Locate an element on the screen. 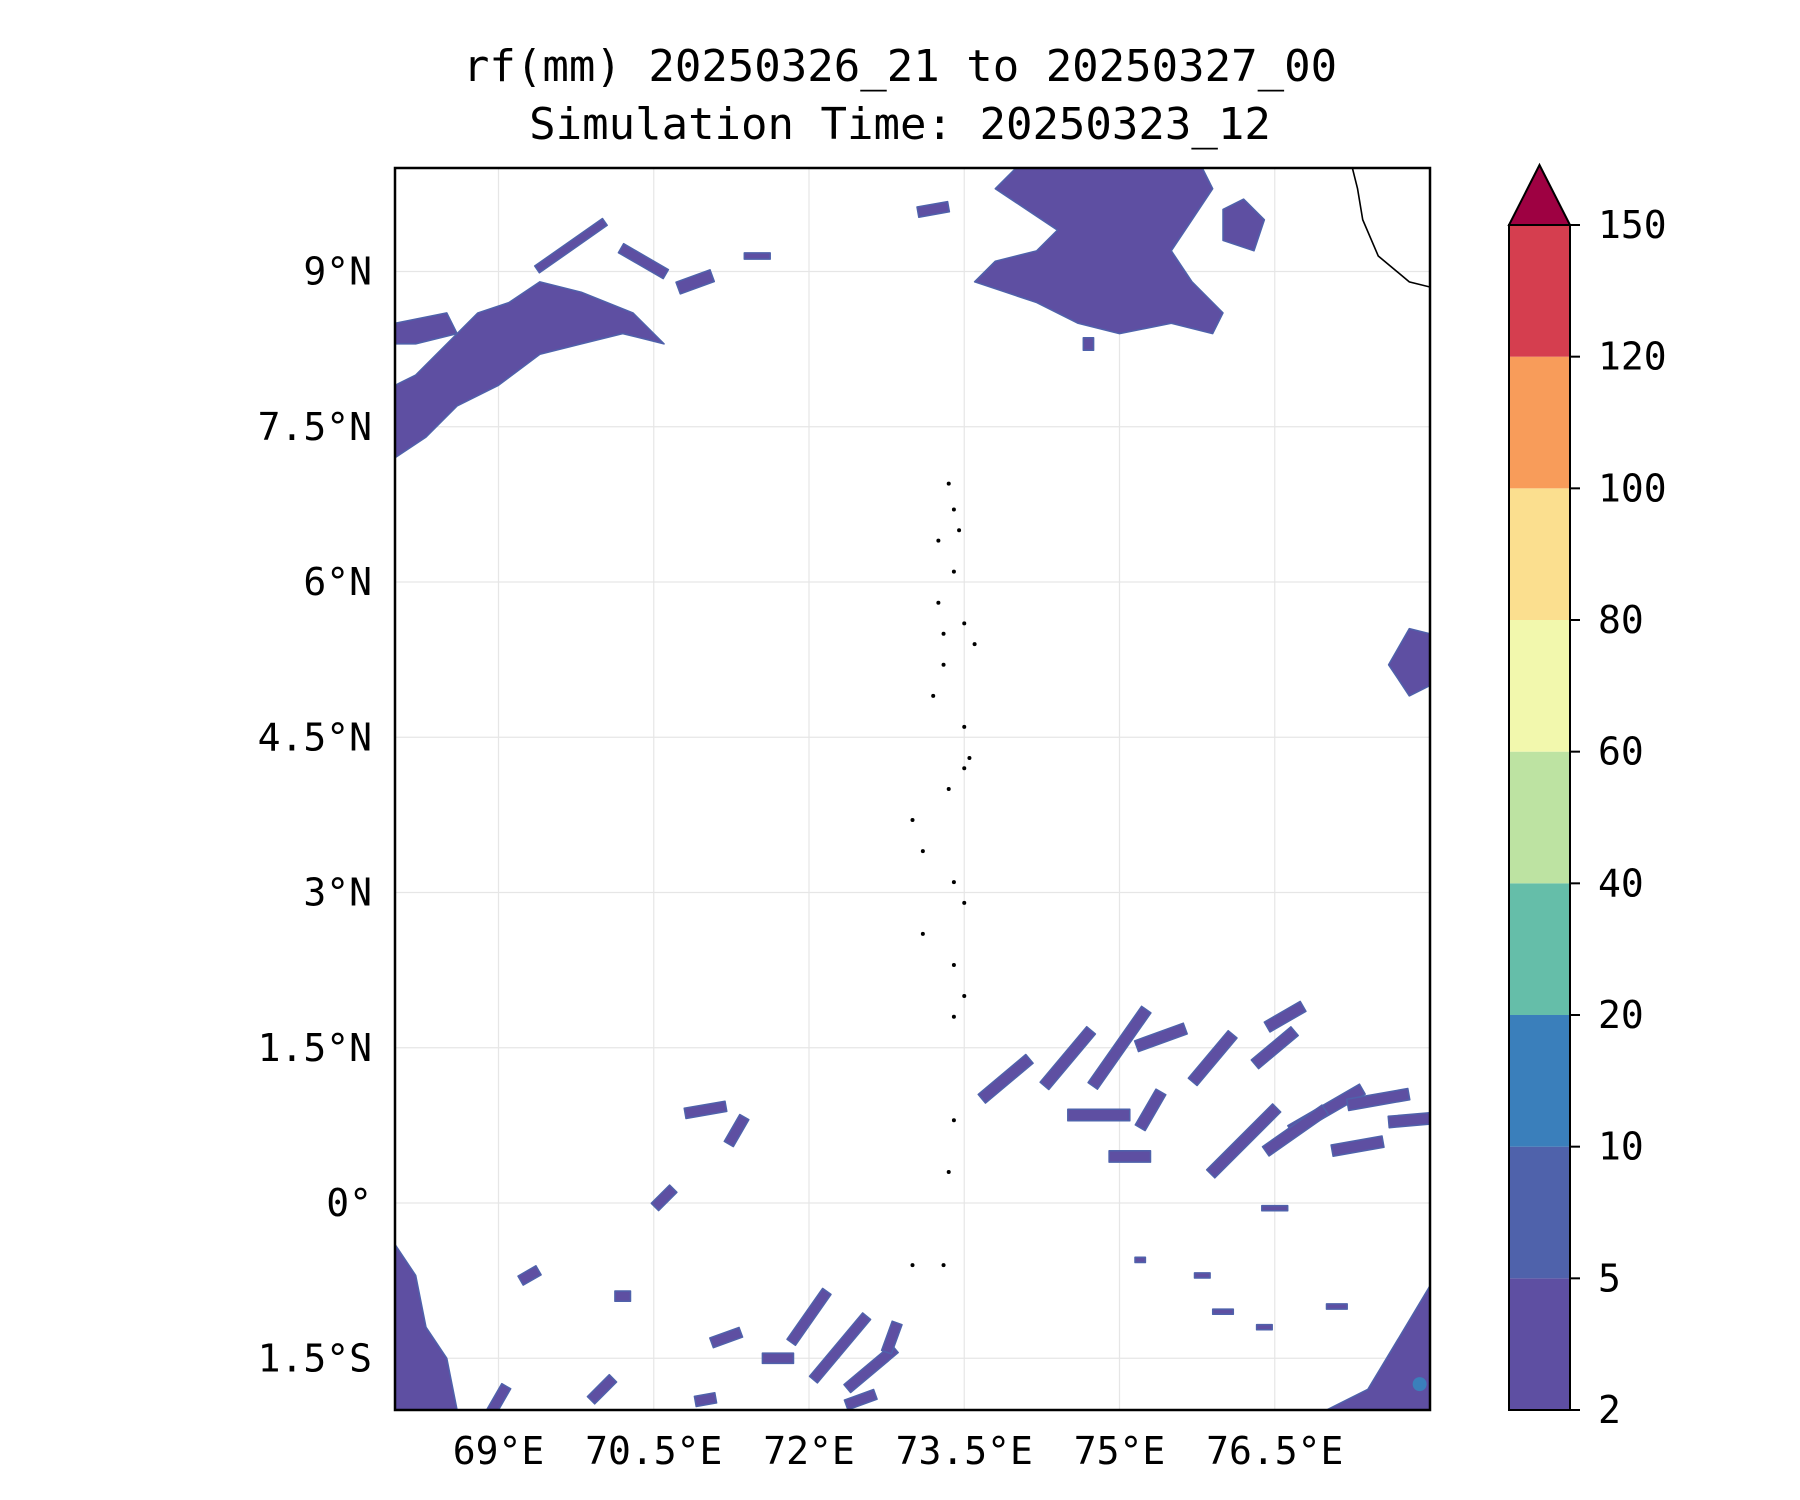  coastline-india is located at coordinates (1390, 228).